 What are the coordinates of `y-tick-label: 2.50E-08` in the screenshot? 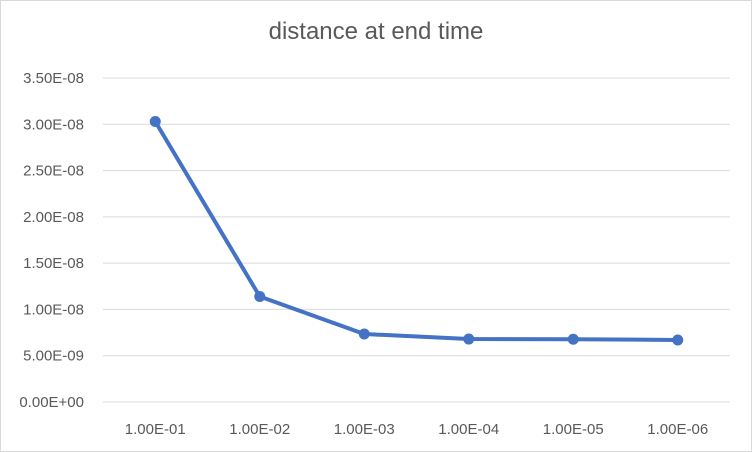 It's located at (53, 171).